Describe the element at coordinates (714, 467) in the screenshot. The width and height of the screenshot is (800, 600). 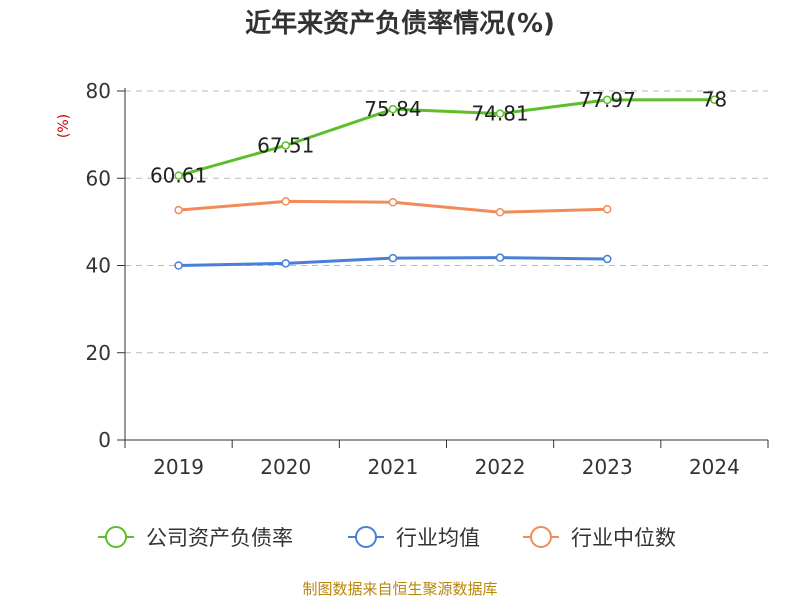
I see `x-tick-label: 2024` at that location.